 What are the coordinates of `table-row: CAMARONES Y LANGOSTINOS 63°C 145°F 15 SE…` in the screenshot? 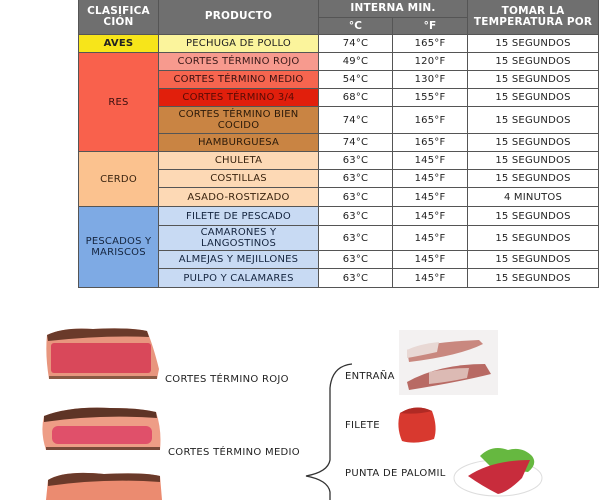 It's located at (339, 238).